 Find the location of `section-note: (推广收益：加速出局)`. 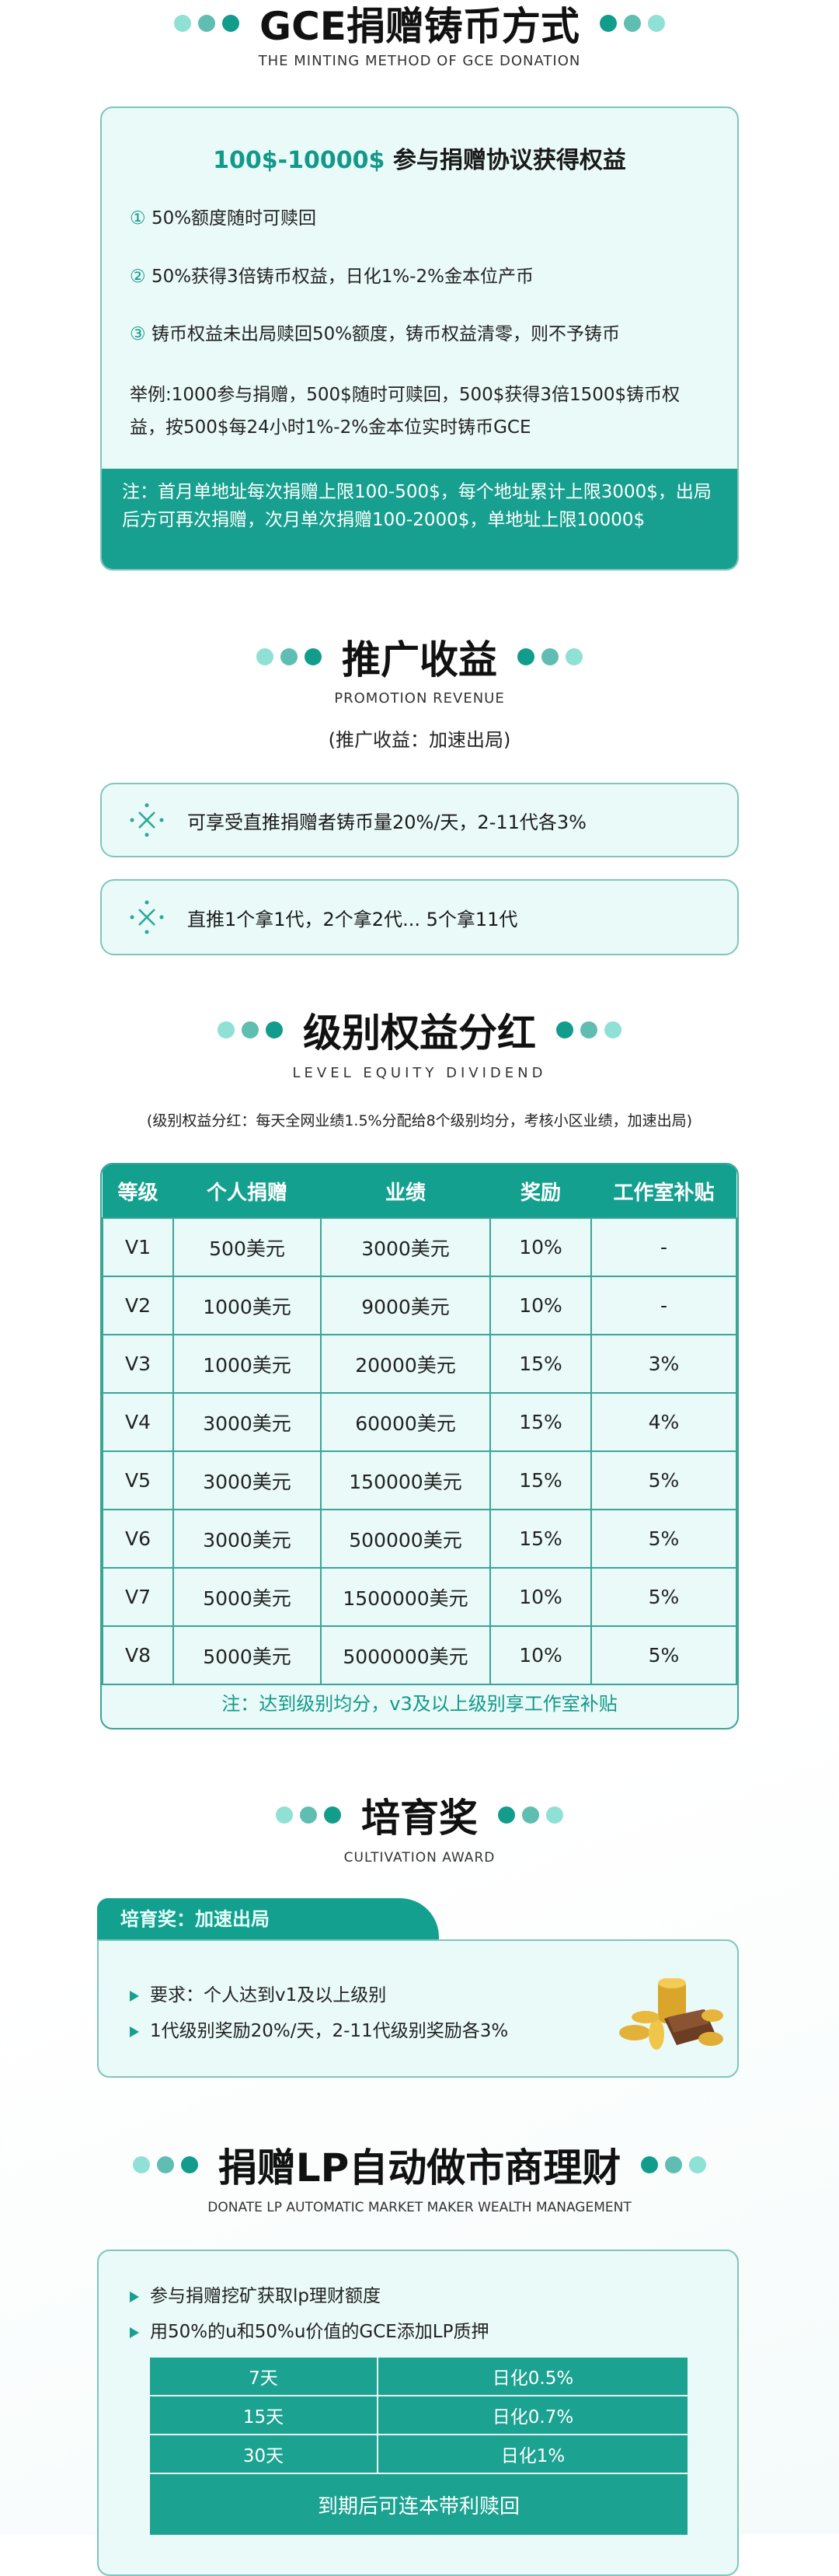

section-note: (推广收益：加速出局) is located at coordinates (419, 740).